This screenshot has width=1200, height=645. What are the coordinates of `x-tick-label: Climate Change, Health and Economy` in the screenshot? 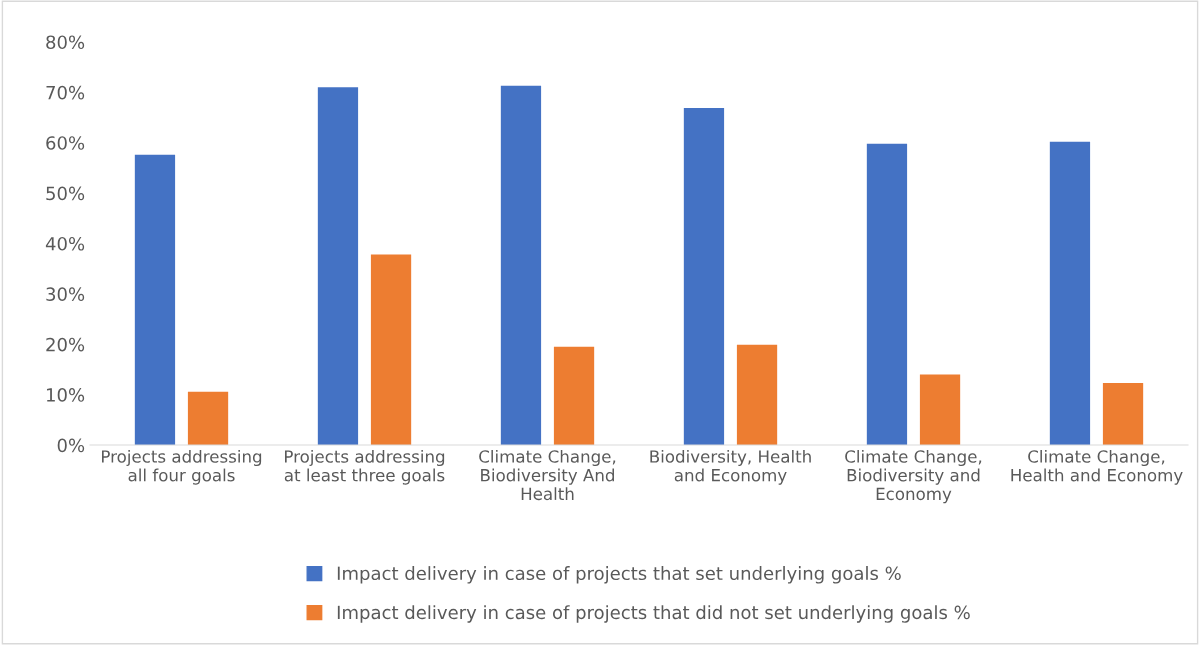 It's located at (1097, 467).